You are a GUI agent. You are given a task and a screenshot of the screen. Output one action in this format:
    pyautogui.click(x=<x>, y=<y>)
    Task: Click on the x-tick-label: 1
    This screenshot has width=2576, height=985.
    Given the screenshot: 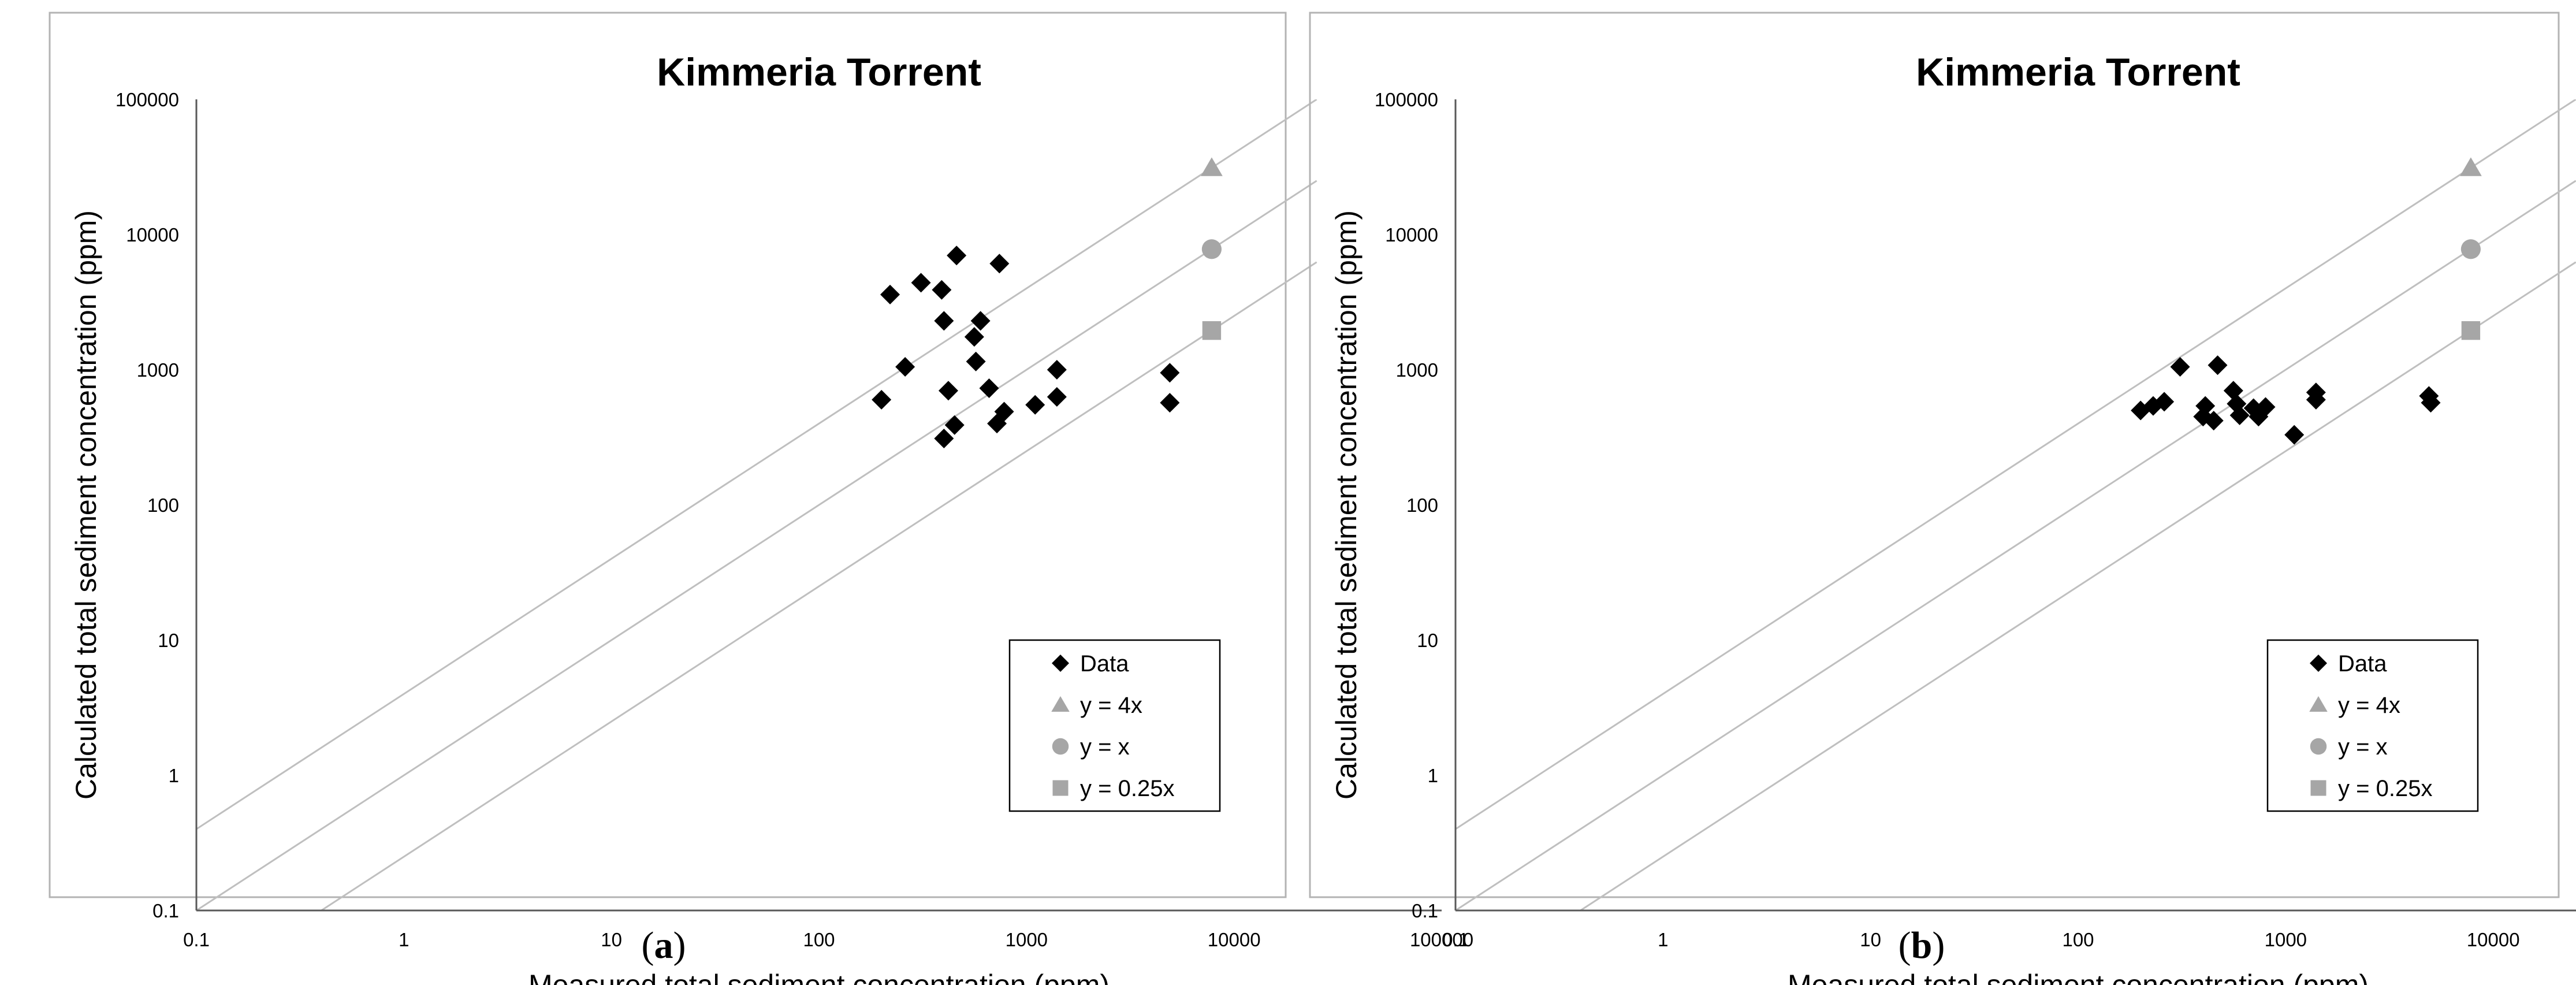 What is the action you would take?
    pyautogui.click(x=404, y=939)
    